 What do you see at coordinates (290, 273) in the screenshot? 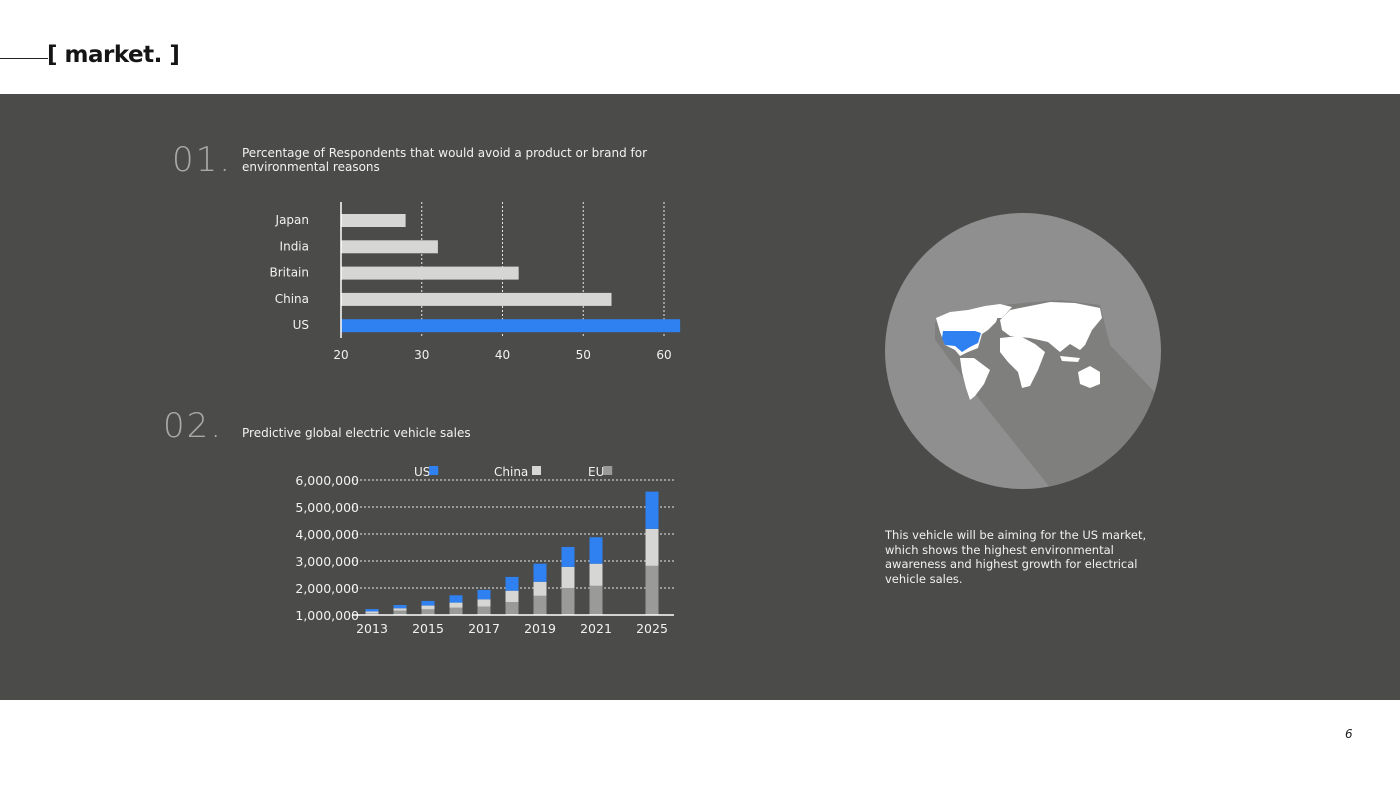
I see `category-label: Britain` at bounding box center [290, 273].